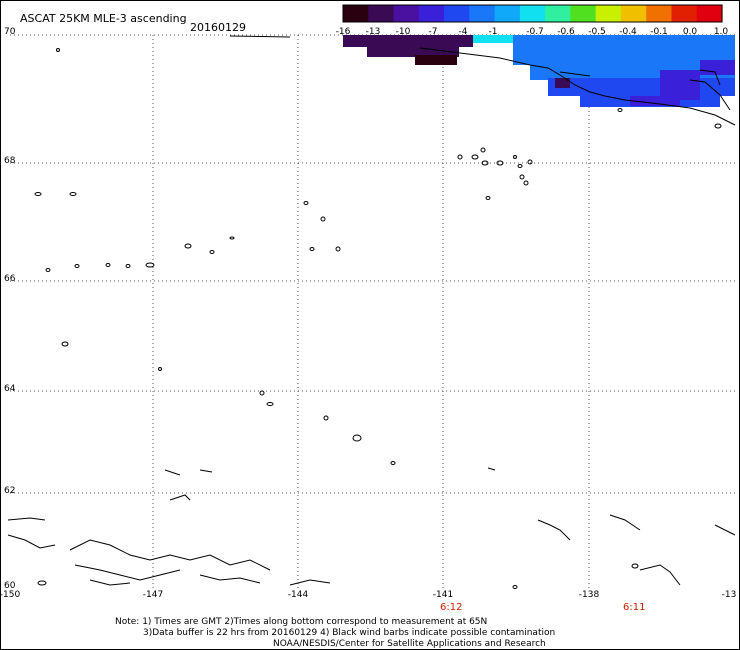  I want to click on colorbar-border, so click(532, 13).